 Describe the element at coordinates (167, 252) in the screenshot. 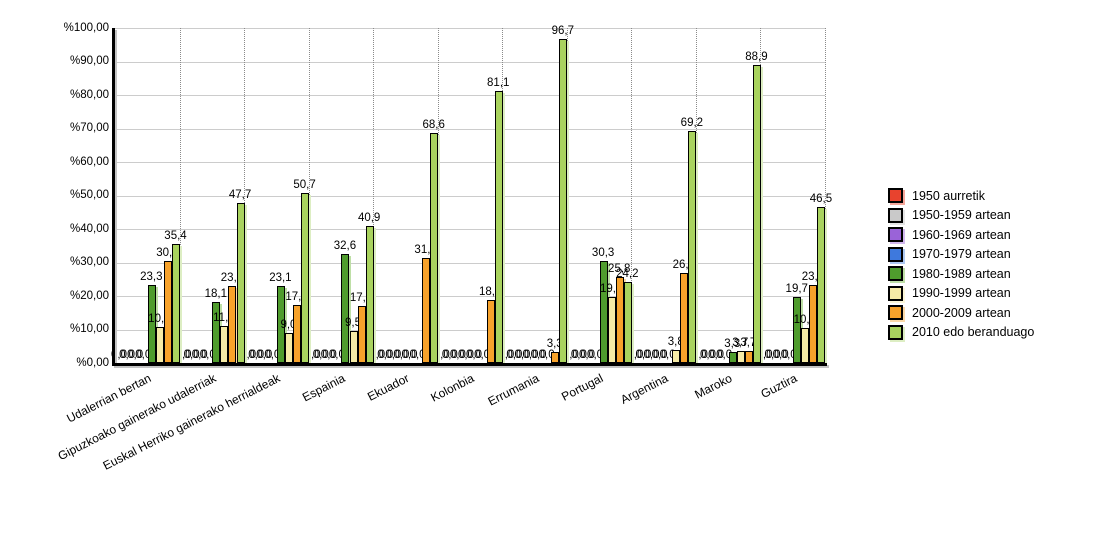

I see `bar-value-label: 30,5` at that location.